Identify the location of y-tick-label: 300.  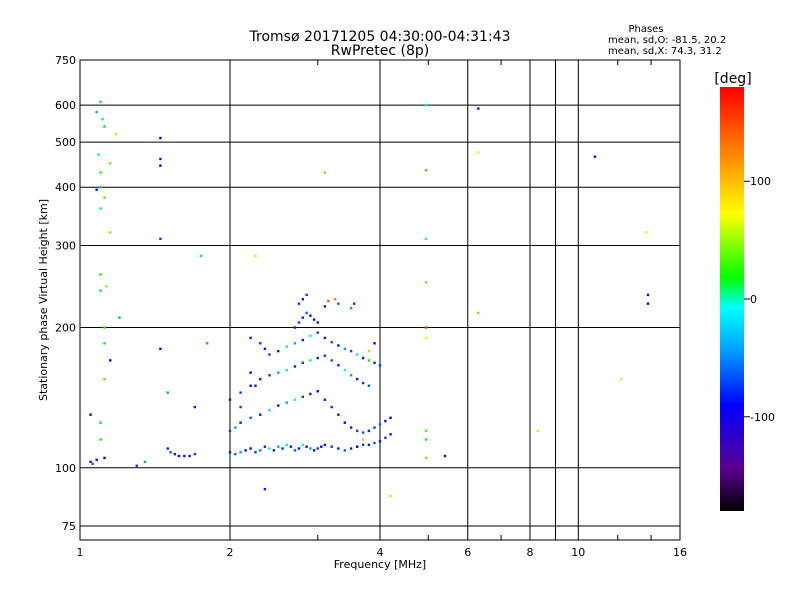
(65, 245).